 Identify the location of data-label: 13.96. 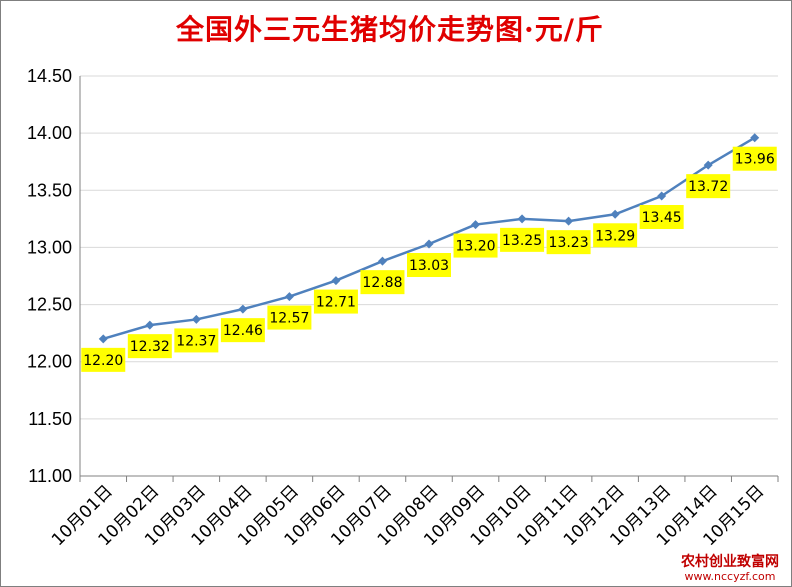
(755, 160).